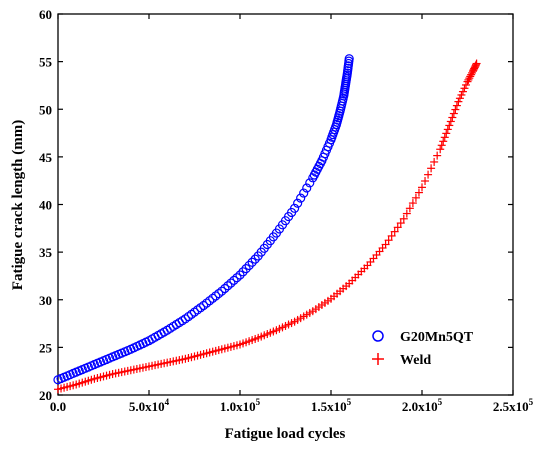  Describe the element at coordinates (45, 14) in the screenshot. I see `y-tick-label: 60` at that location.